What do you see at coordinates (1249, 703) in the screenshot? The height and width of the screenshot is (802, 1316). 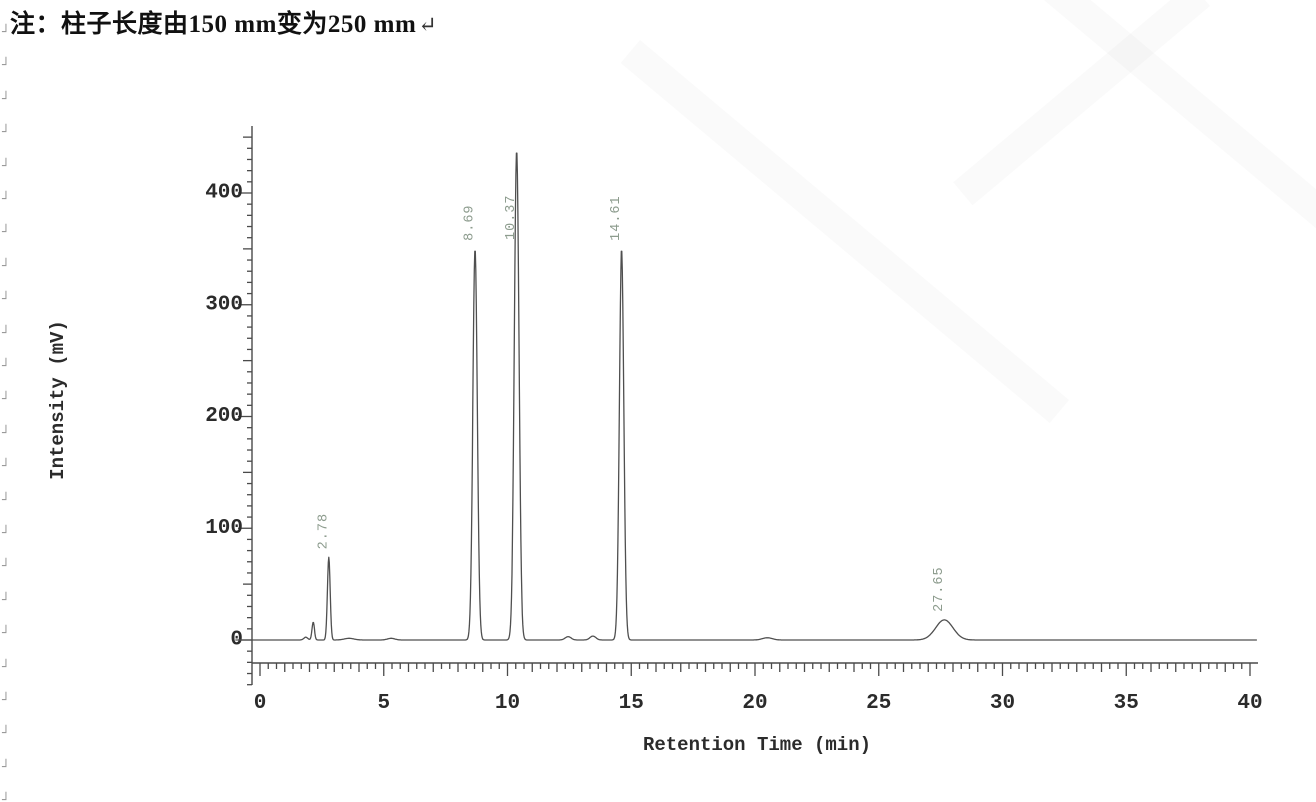 I see `x-tick-label: 40` at bounding box center [1249, 703].